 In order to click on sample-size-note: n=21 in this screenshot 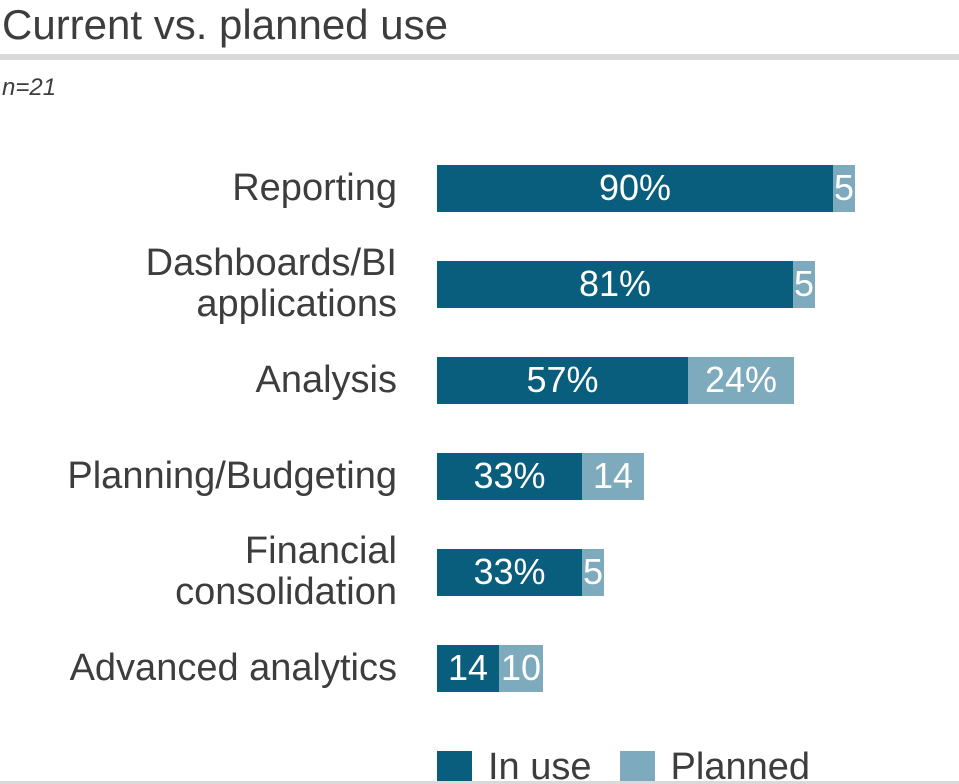, I will do `click(29, 88)`.